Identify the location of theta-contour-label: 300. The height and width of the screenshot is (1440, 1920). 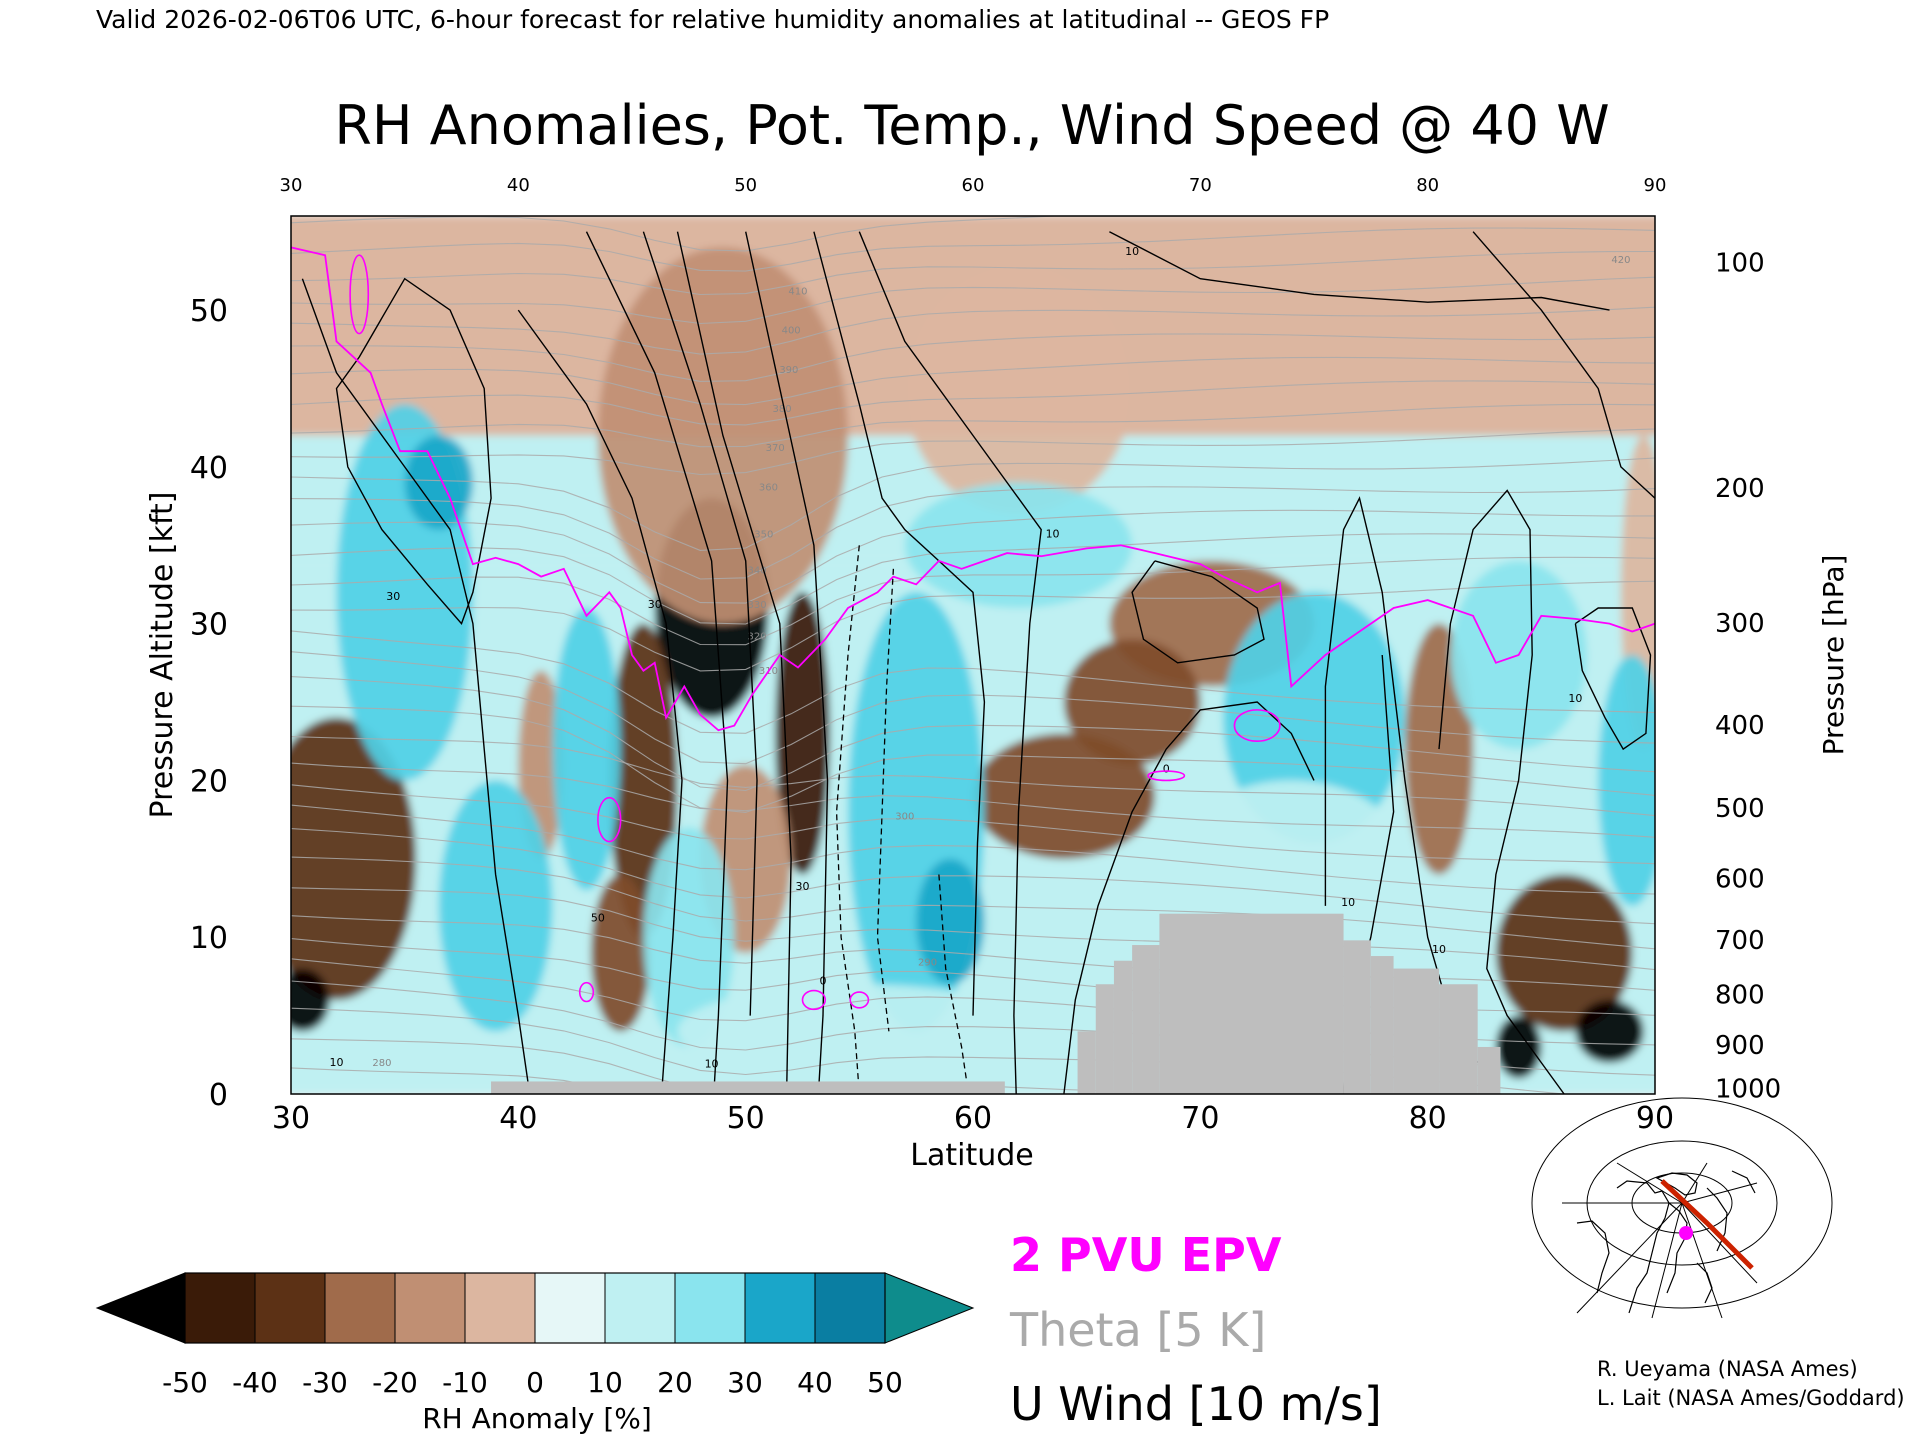
(904, 817).